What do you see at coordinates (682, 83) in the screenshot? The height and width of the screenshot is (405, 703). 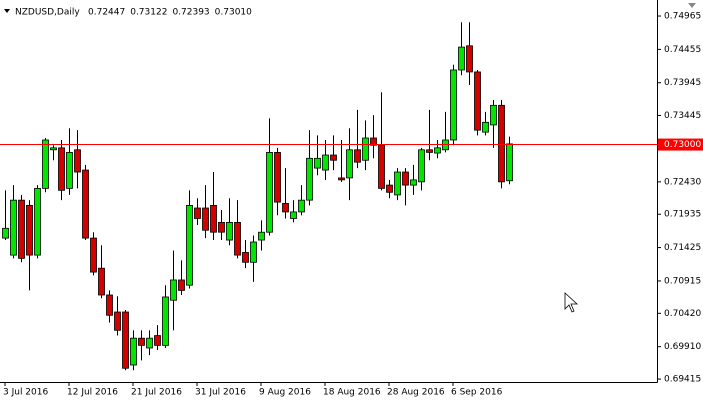 I see `y-tick-label: 0.73945` at bounding box center [682, 83].